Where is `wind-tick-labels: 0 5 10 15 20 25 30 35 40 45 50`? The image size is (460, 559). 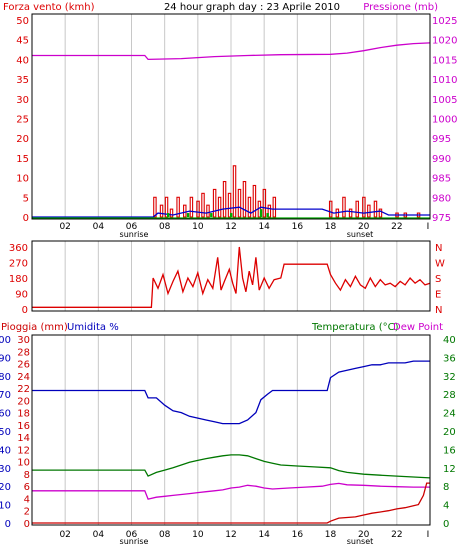
wind-tick-labels: 0 5 10 15 20 25 30 35 40 45 50 is located at coordinates (22, 120).